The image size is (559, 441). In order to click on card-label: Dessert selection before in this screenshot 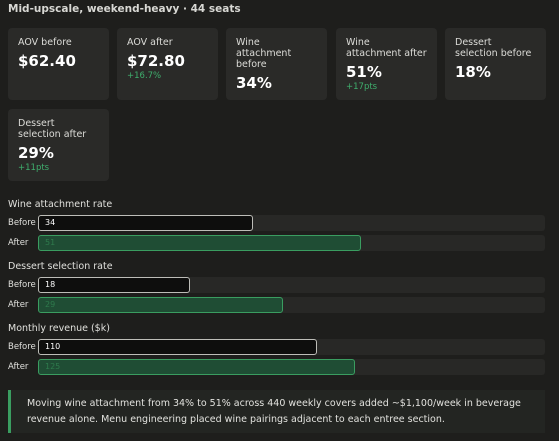, I will do `click(493, 48)`.